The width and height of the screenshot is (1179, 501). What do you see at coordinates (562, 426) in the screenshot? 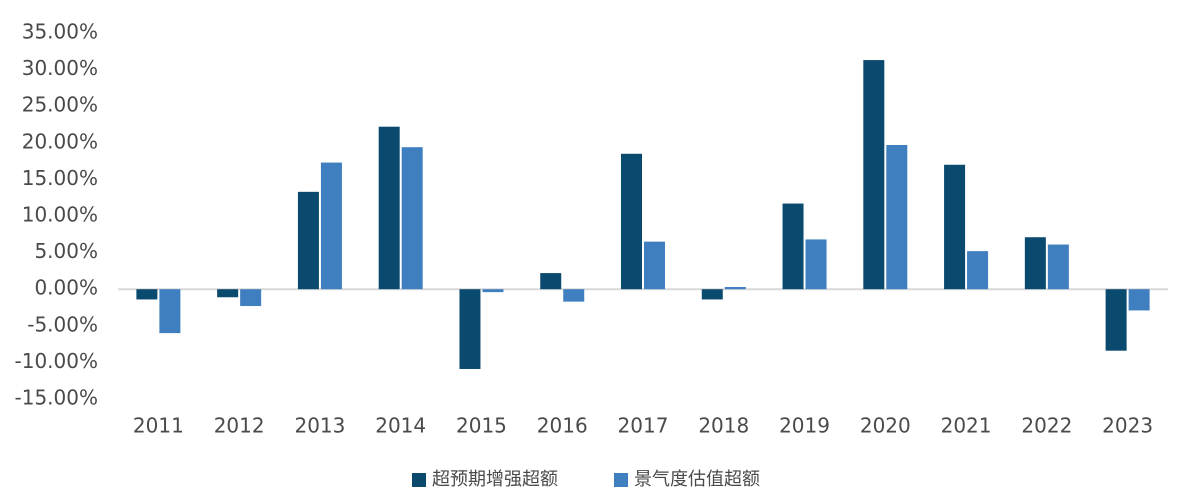
I see `x-tick-label: 2016` at bounding box center [562, 426].